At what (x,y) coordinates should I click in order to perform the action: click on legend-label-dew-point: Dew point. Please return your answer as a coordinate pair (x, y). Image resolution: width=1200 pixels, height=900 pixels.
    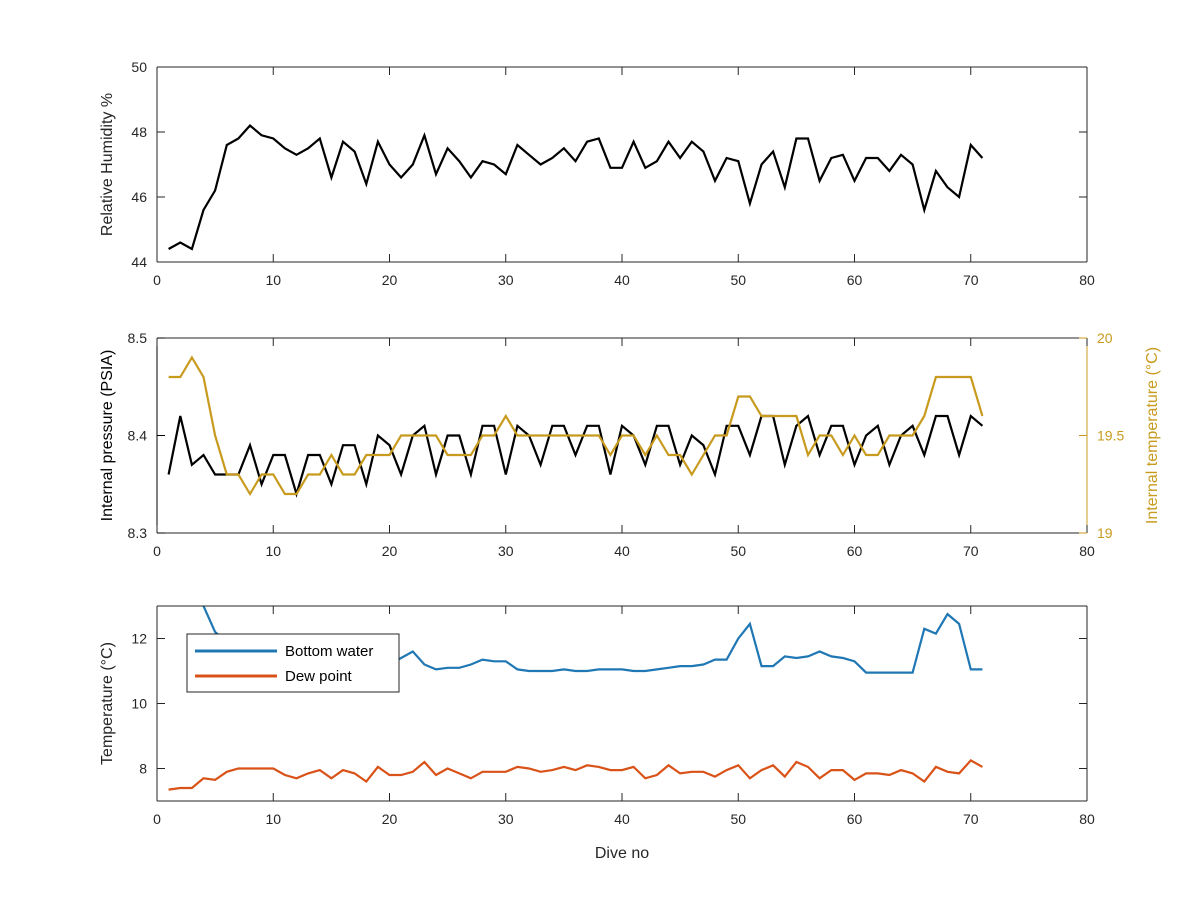
    Looking at the image, I should click on (319, 676).